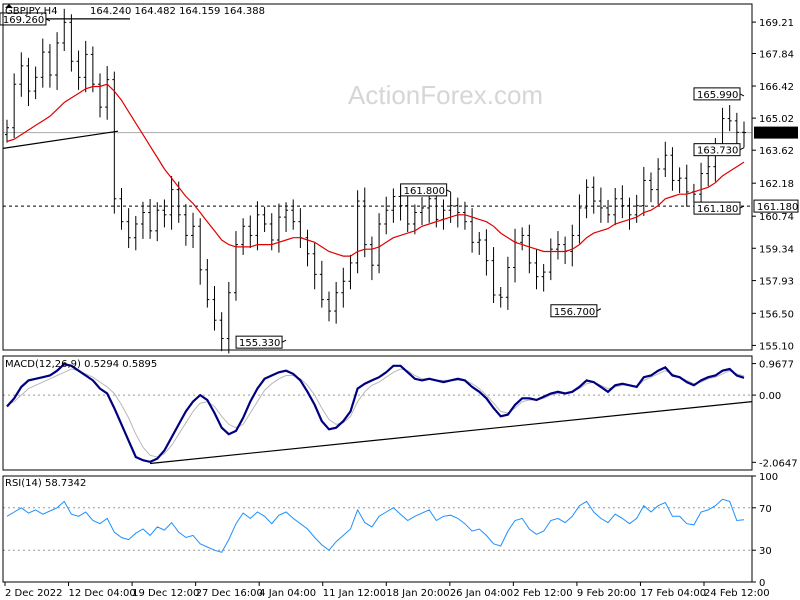  Describe the element at coordinates (354, 593) in the screenshot. I see `x-tick-label: 11 Jan 12:00` at that location.